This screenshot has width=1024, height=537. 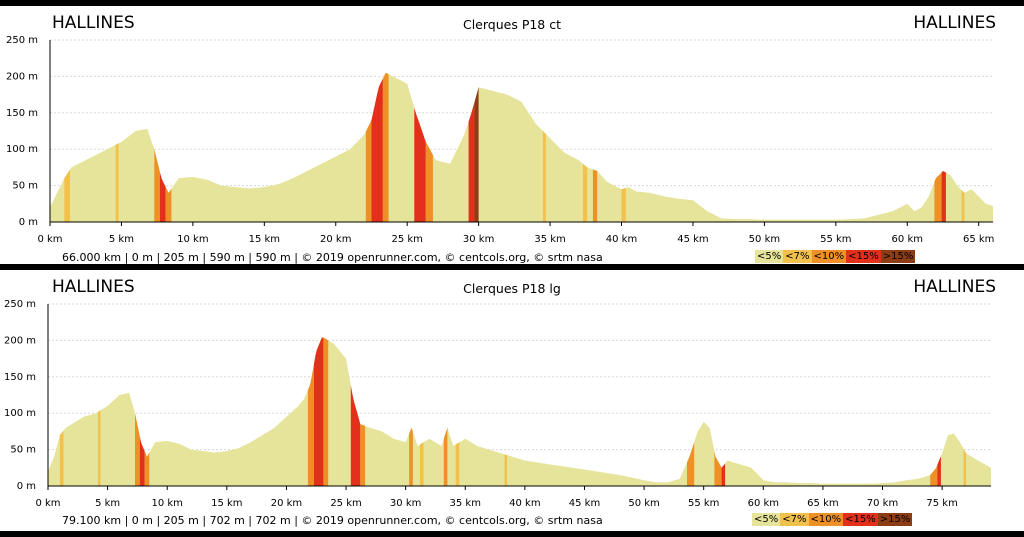 What do you see at coordinates (512, 24) in the screenshot?
I see `chart-title: Clerques P18 ct` at bounding box center [512, 24].